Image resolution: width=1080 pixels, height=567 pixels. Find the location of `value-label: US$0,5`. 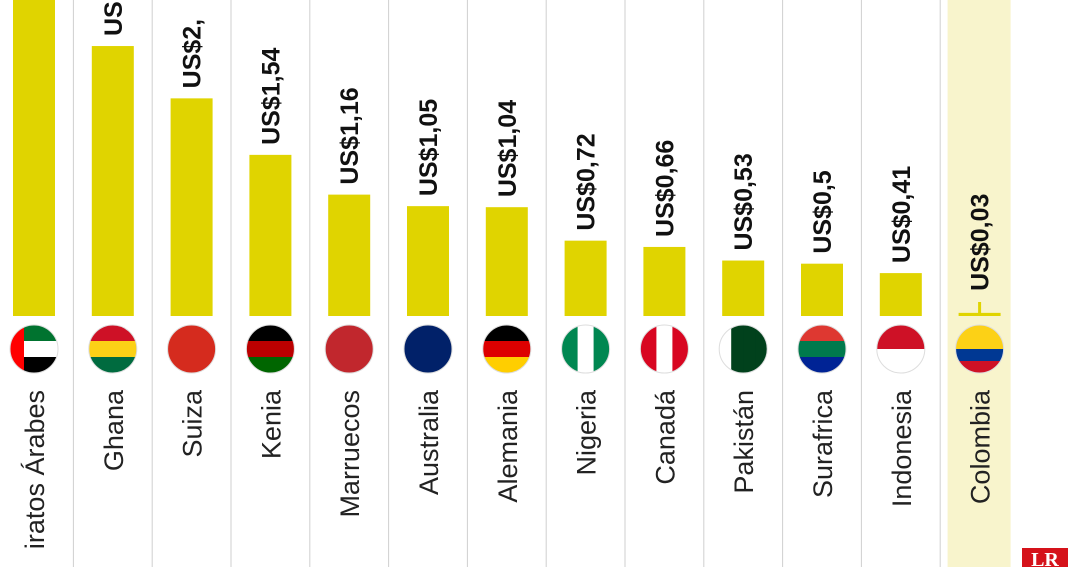

value-label: US$0,5 is located at coordinates (823, 211).